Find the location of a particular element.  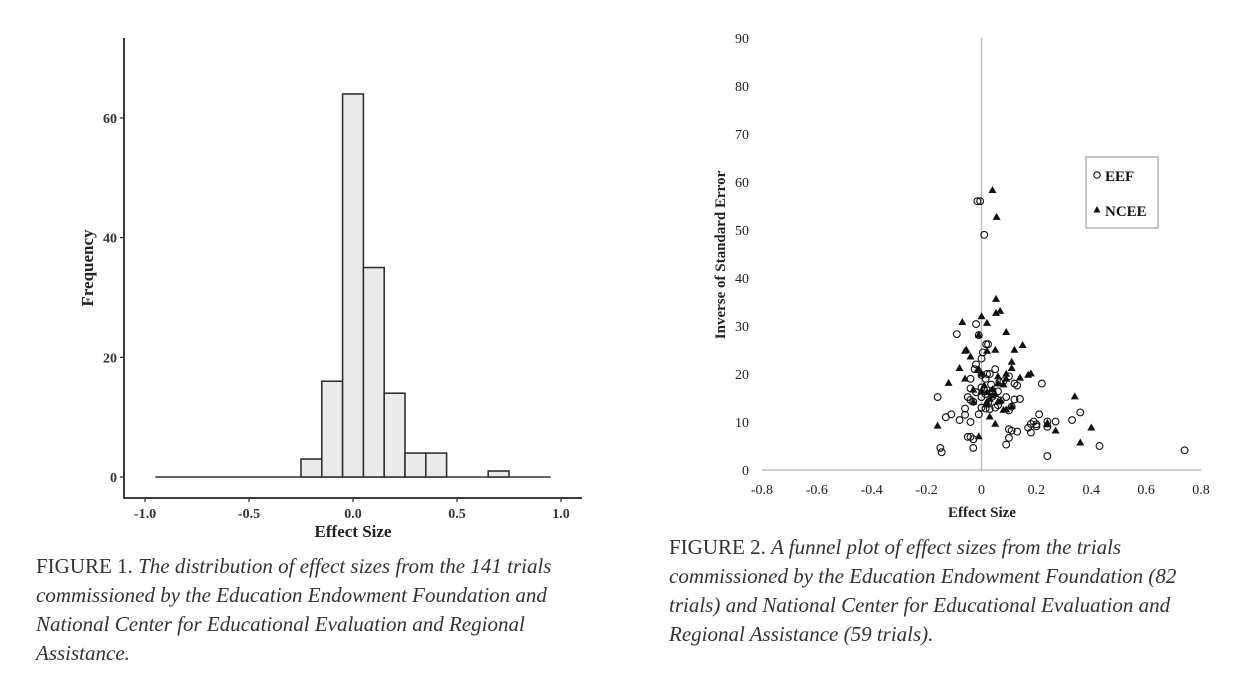

histogram-y-tick-label: 40 is located at coordinates (110, 239).